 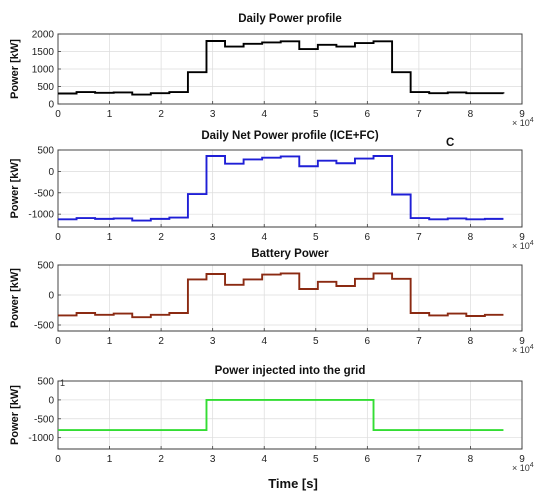 I want to click on y-tick-label: 2000, so click(x=43, y=35).